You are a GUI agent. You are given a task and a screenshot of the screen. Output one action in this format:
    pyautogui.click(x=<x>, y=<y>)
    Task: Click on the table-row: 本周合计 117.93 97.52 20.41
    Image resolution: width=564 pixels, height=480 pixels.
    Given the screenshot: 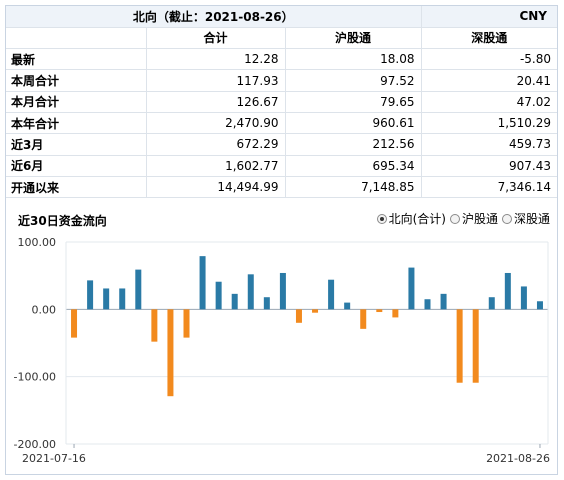 What is the action you would take?
    pyautogui.click(x=281, y=80)
    